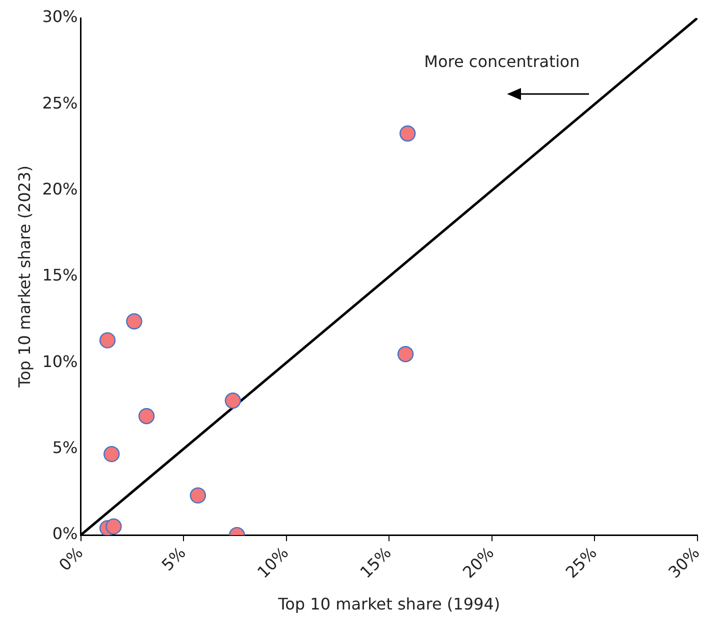 This screenshot has width=714, height=625. Describe the element at coordinates (502, 62) in the screenshot. I see `annotation: More concentration` at that location.